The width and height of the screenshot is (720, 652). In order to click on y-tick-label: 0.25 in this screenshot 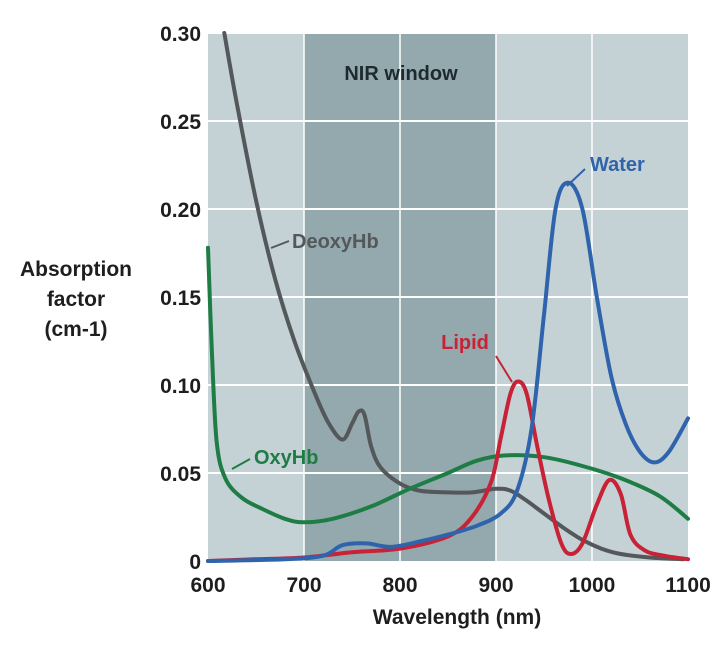, I will do `click(180, 122)`.